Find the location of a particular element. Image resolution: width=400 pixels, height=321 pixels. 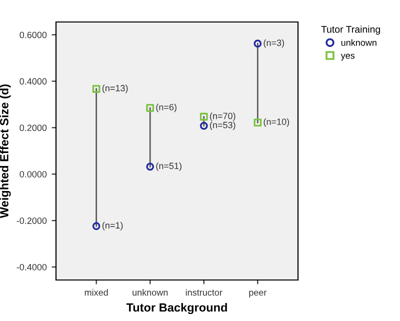

y-axis-title: Weighted Effect Size (d) is located at coordinates (5, 151).